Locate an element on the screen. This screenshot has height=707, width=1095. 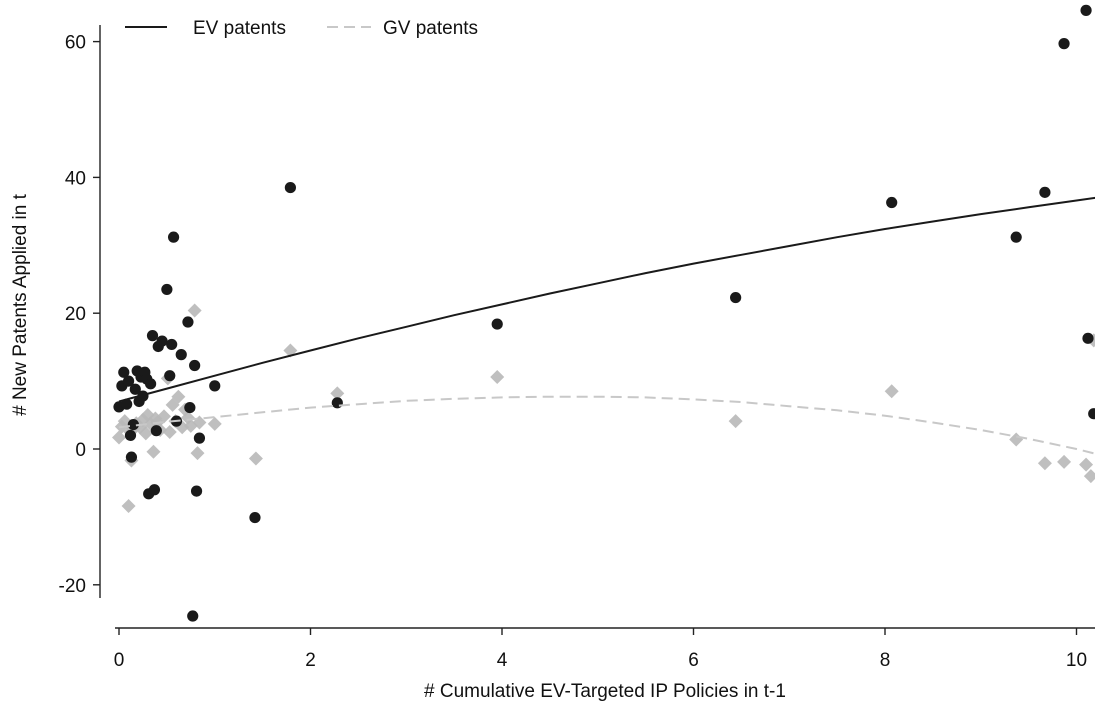
y-axis: -20 0 20 40 60 is located at coordinates (80, 311).